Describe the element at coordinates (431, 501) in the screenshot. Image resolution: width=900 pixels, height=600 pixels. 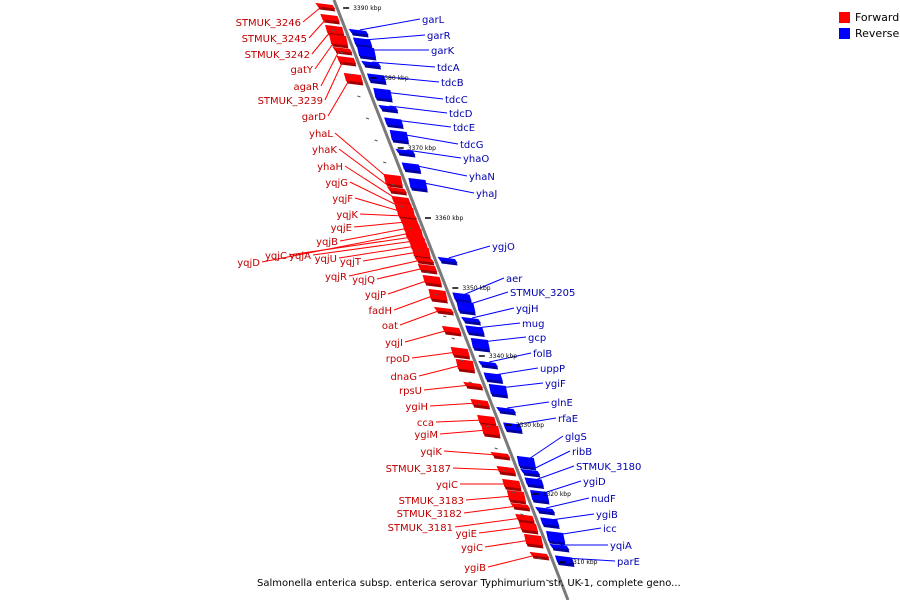
I see `forward-gene-label: STMUK_3183` at that location.